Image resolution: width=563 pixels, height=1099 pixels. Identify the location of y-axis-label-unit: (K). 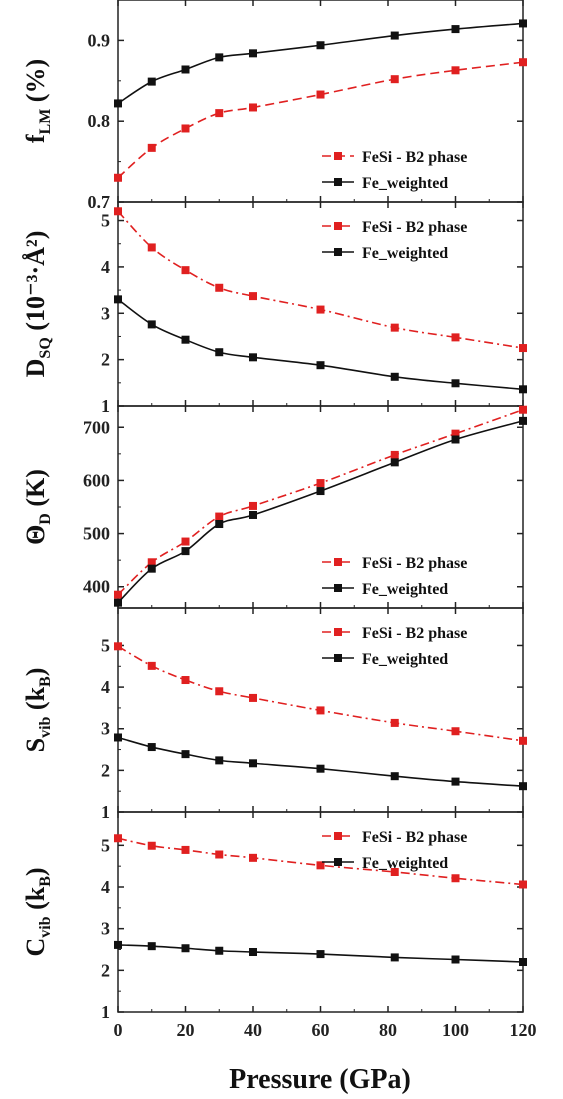
(35, 491).